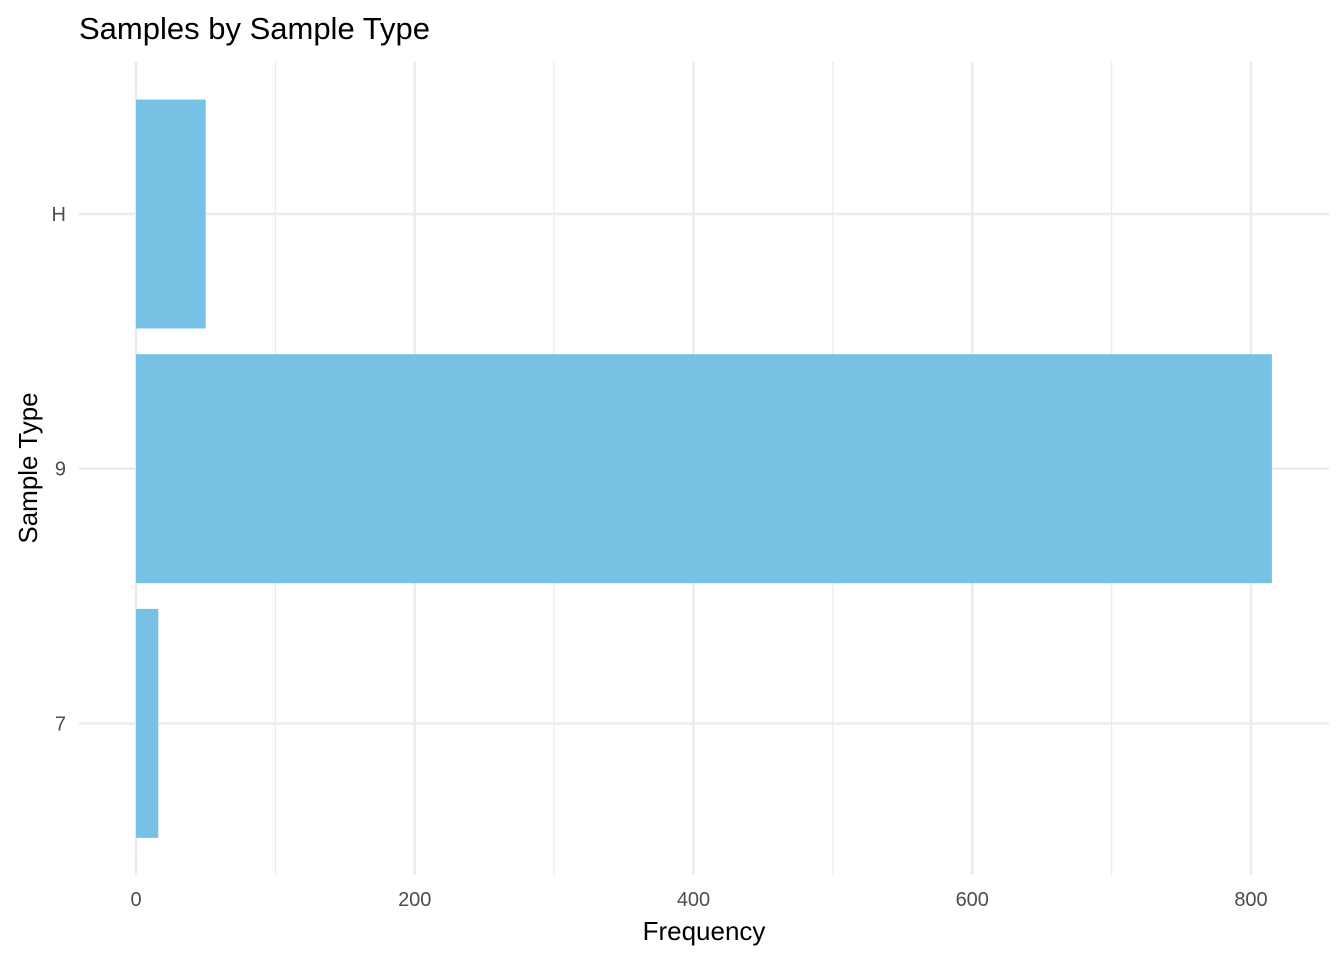  I want to click on x-tick-label: 800, so click(1250, 900).